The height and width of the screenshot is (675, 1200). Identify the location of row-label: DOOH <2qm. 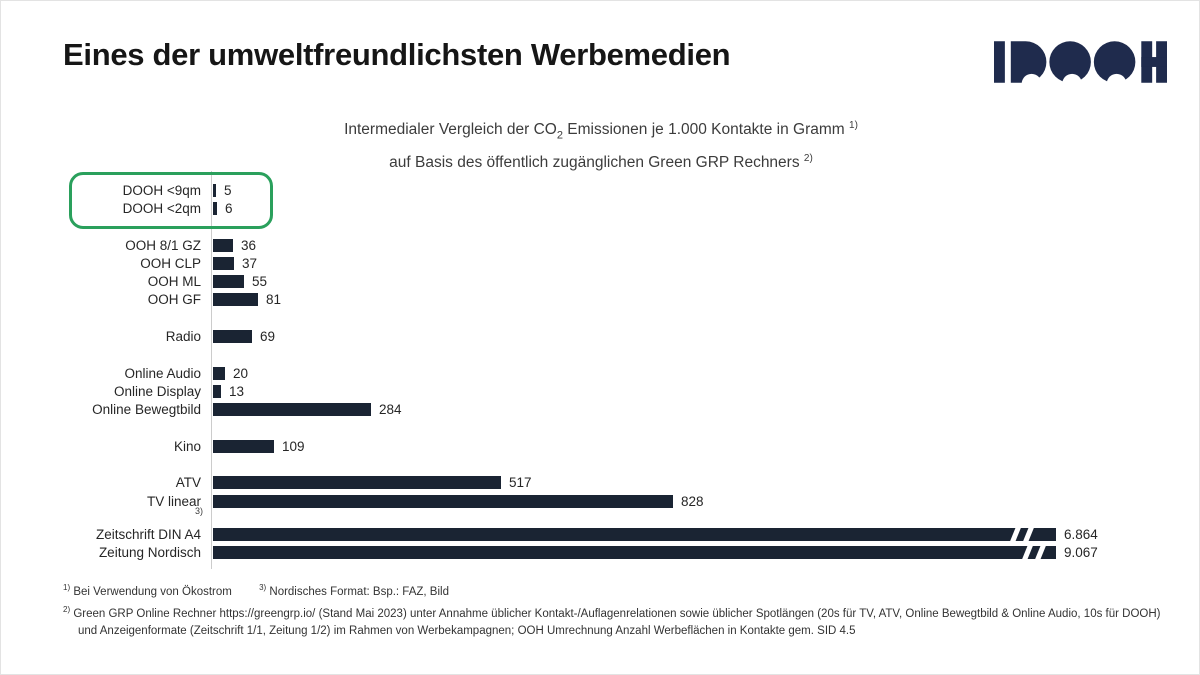
(161, 208).